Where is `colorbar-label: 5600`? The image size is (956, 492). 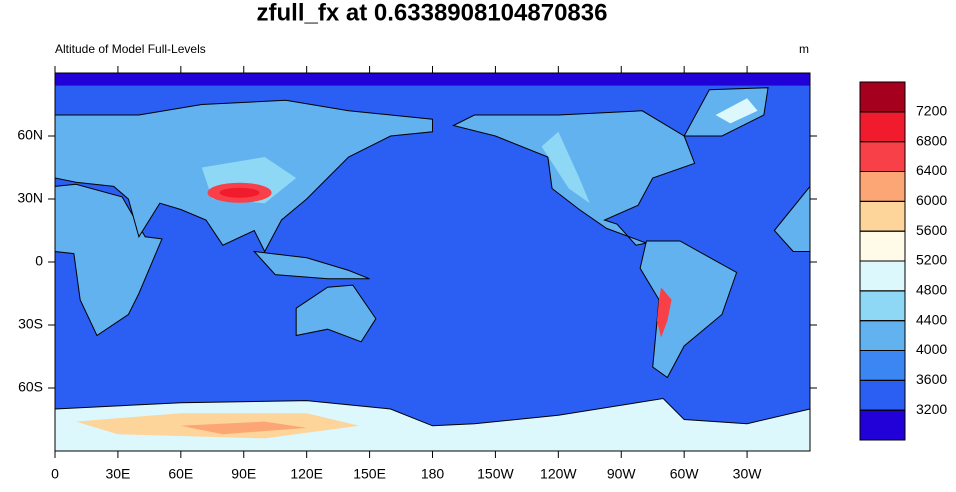 colorbar-label: 5600 is located at coordinates (931, 230).